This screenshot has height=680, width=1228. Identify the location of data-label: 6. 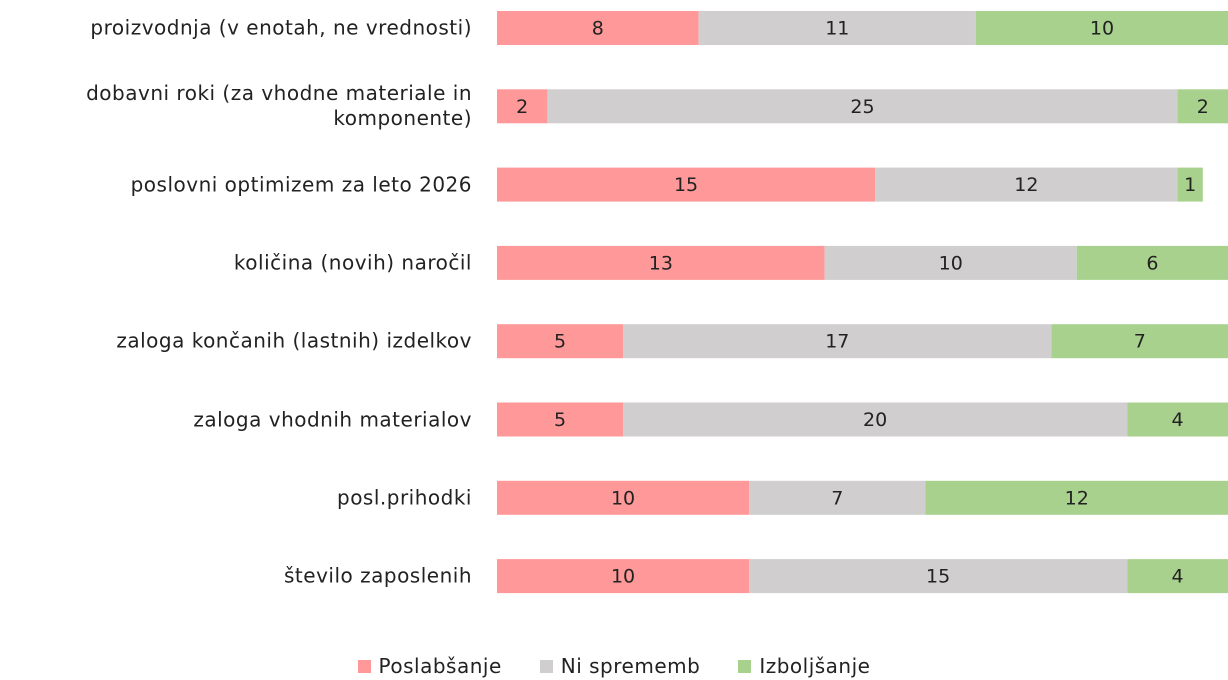
(1152, 263).